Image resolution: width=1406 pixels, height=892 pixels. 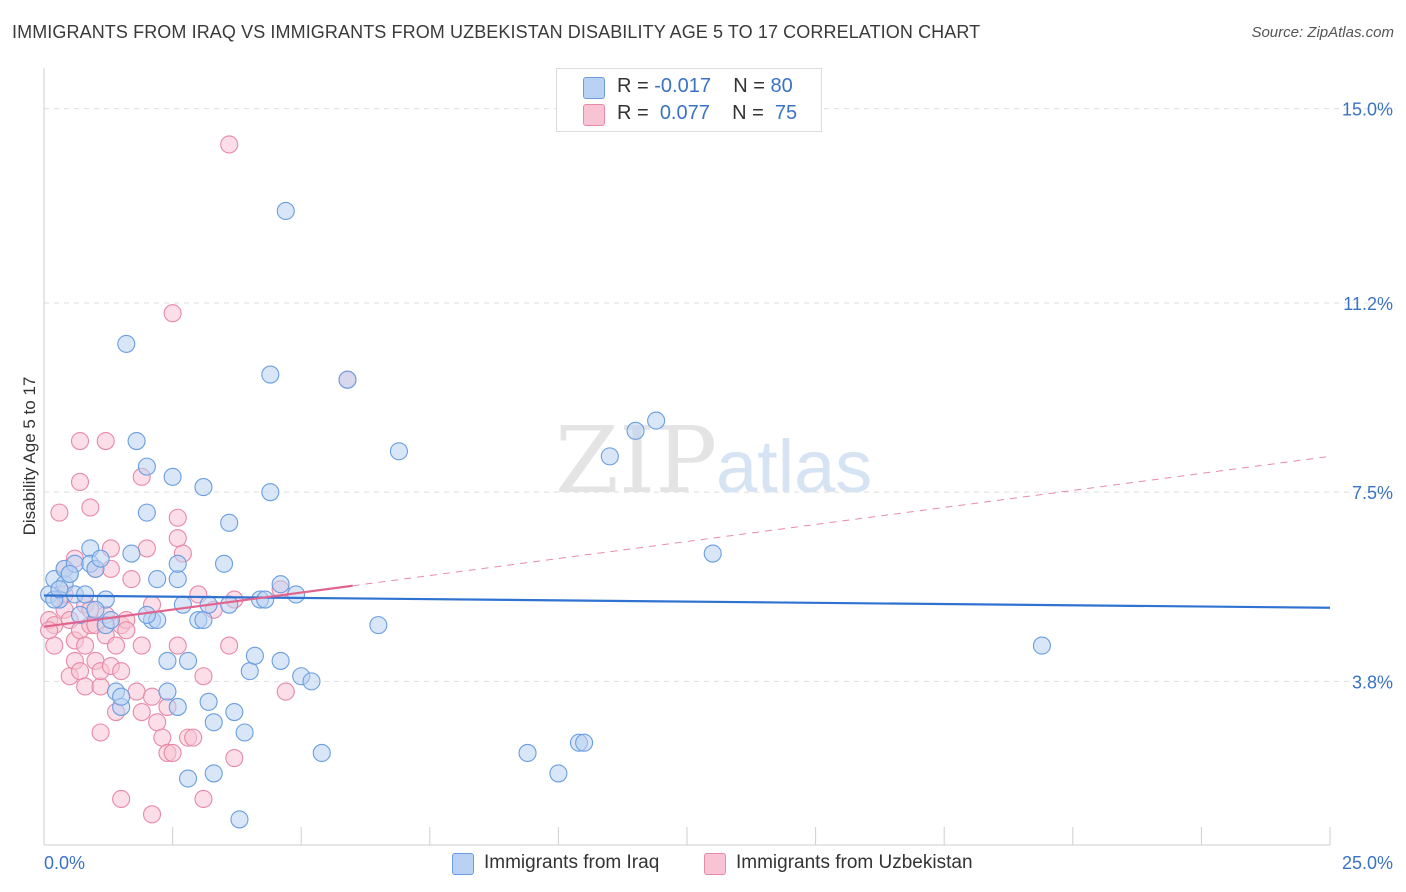 I want to click on legend-uzb-n-value: 75, so click(x=786, y=113).